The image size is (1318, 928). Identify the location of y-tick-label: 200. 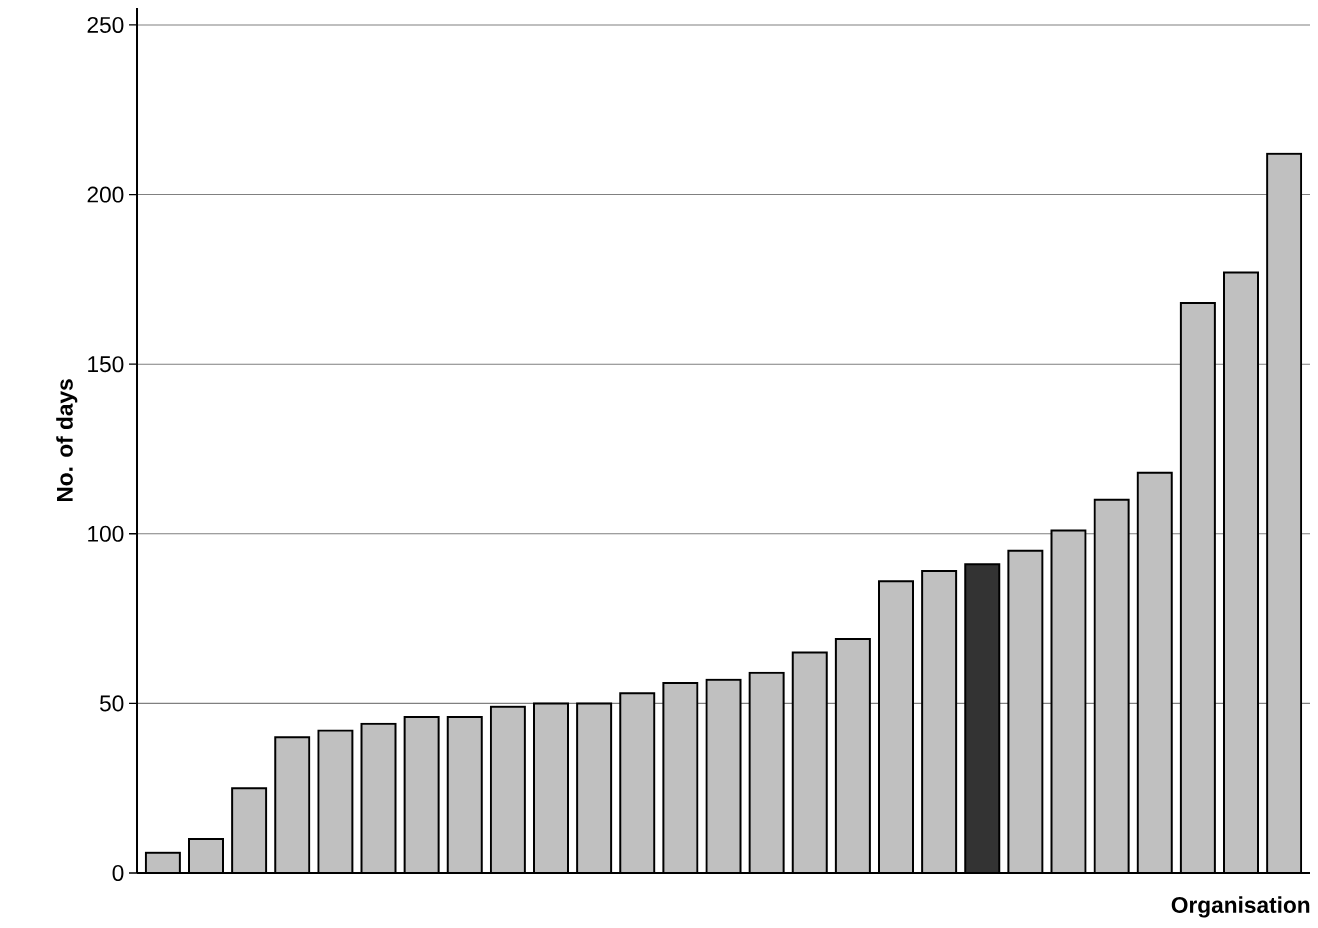
(105, 194).